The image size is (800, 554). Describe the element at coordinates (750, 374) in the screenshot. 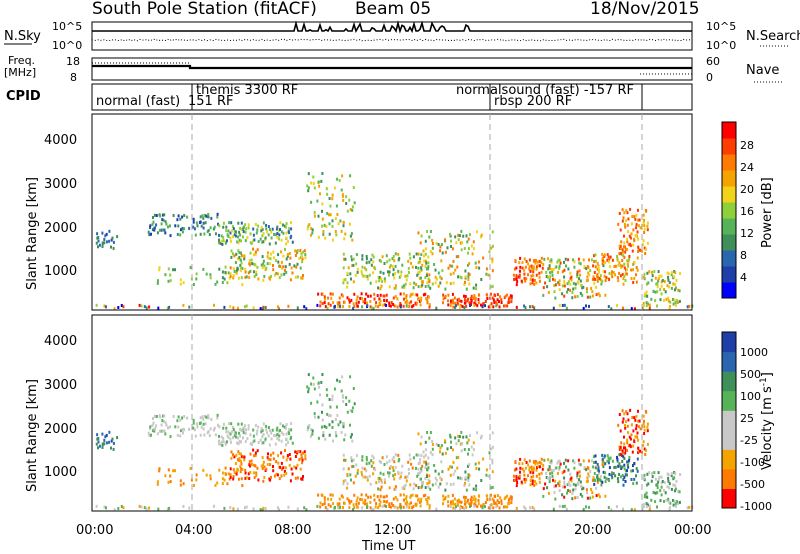

I see `vel-cb-500: 500` at that location.